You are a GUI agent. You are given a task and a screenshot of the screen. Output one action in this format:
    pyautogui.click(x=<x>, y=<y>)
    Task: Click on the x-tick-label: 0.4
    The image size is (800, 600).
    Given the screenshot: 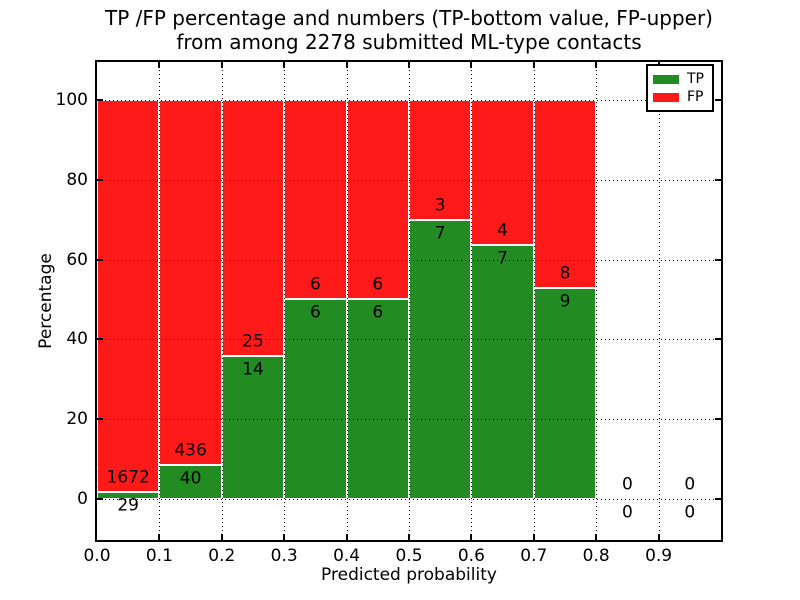 What is the action you would take?
    pyautogui.click(x=347, y=556)
    